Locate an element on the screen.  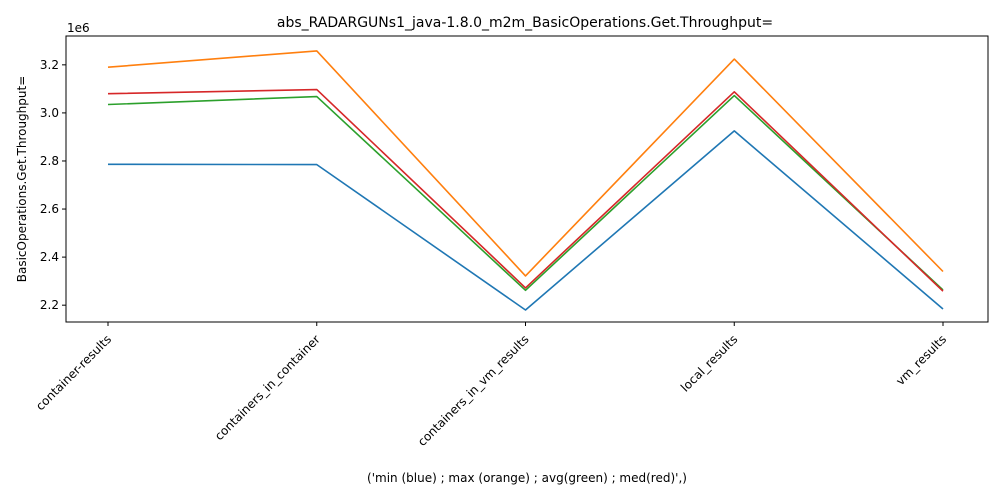
y-tick-label: 2.6 is located at coordinates (49, 209).